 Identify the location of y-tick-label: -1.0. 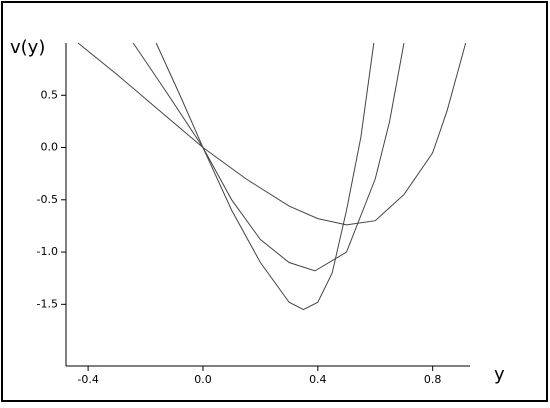
(47, 251).